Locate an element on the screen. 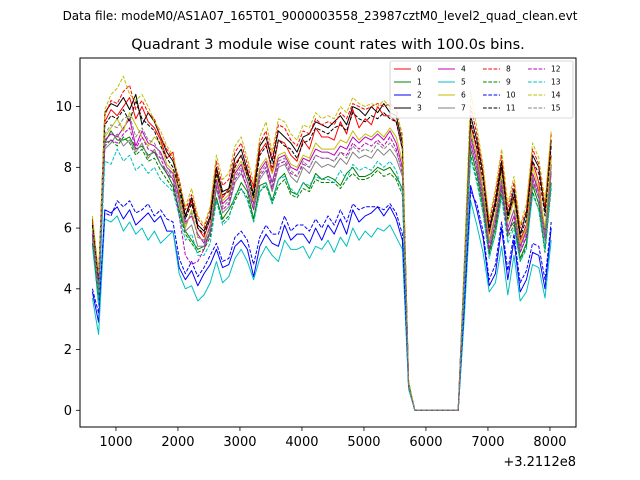  y-axis: 0 2 4 6 8 10 is located at coordinates (67, 259).